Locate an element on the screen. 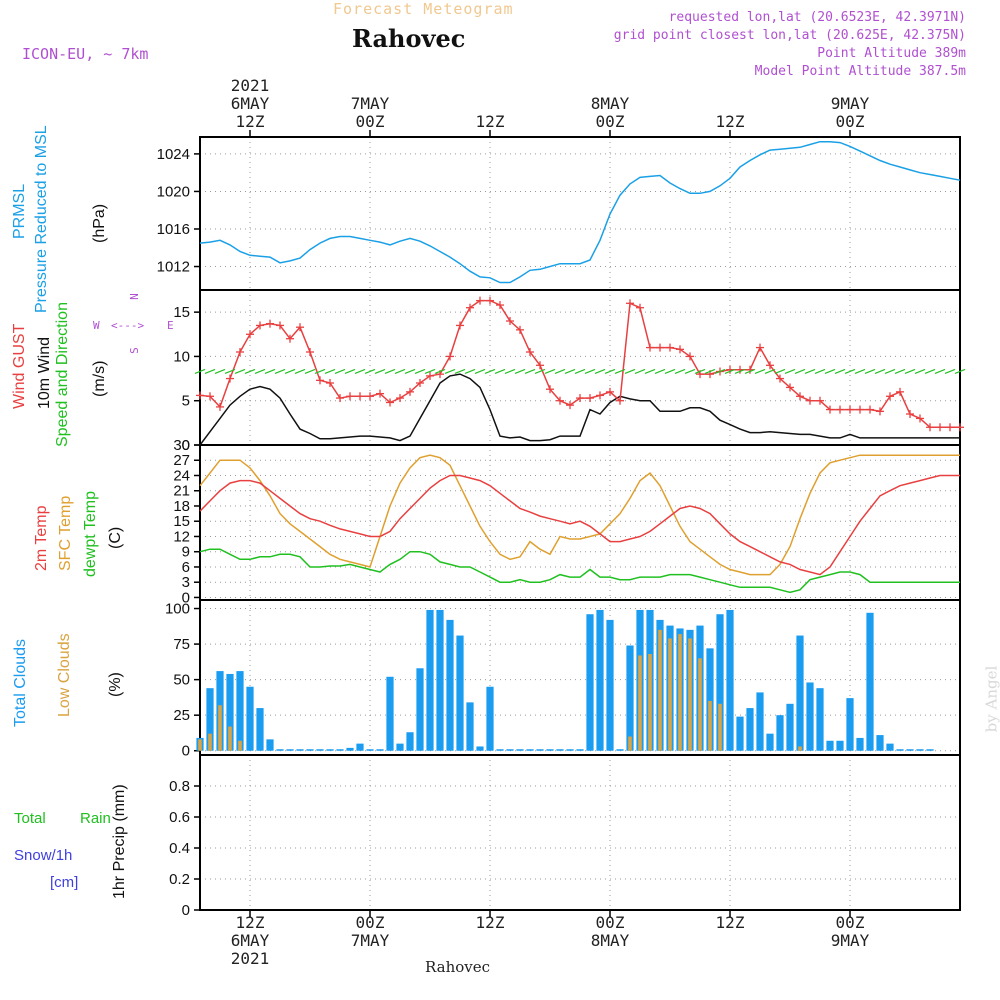 This screenshot has height=1000, width=1000. ytick-label: 1016 is located at coordinates (173, 229).